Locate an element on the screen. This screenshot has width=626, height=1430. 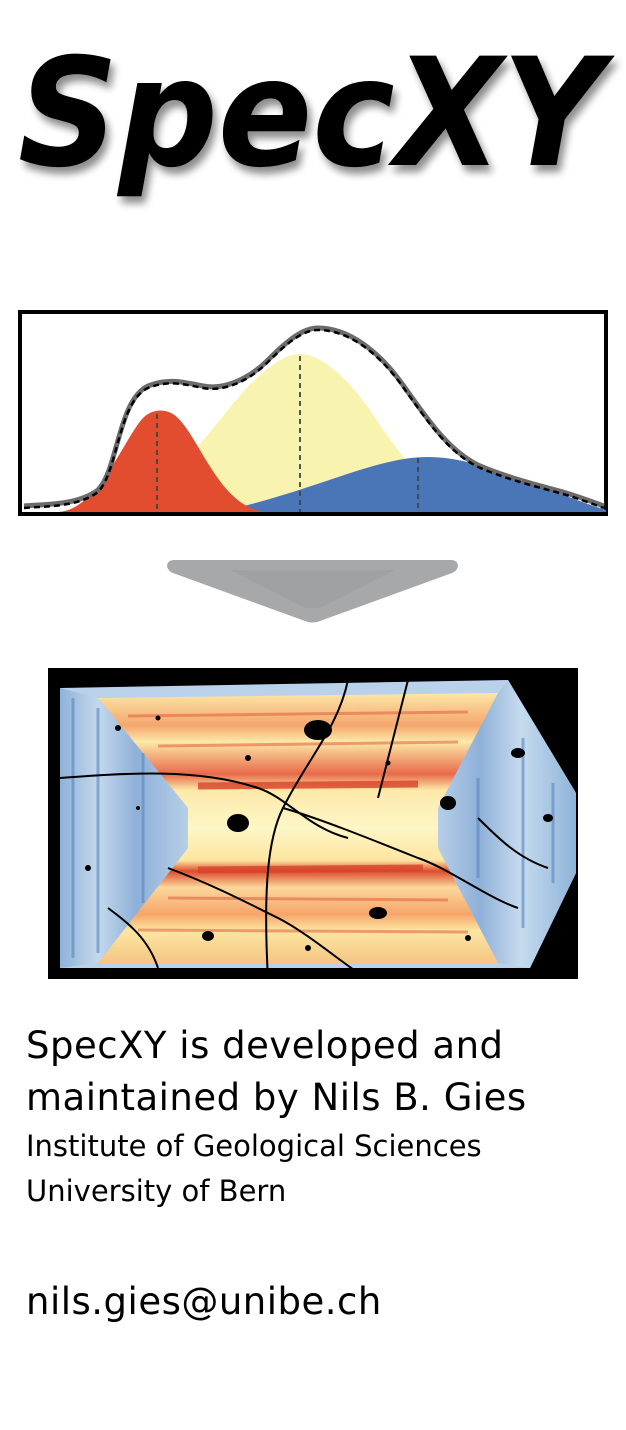
university-name: University of Bern is located at coordinates (156, 1191).